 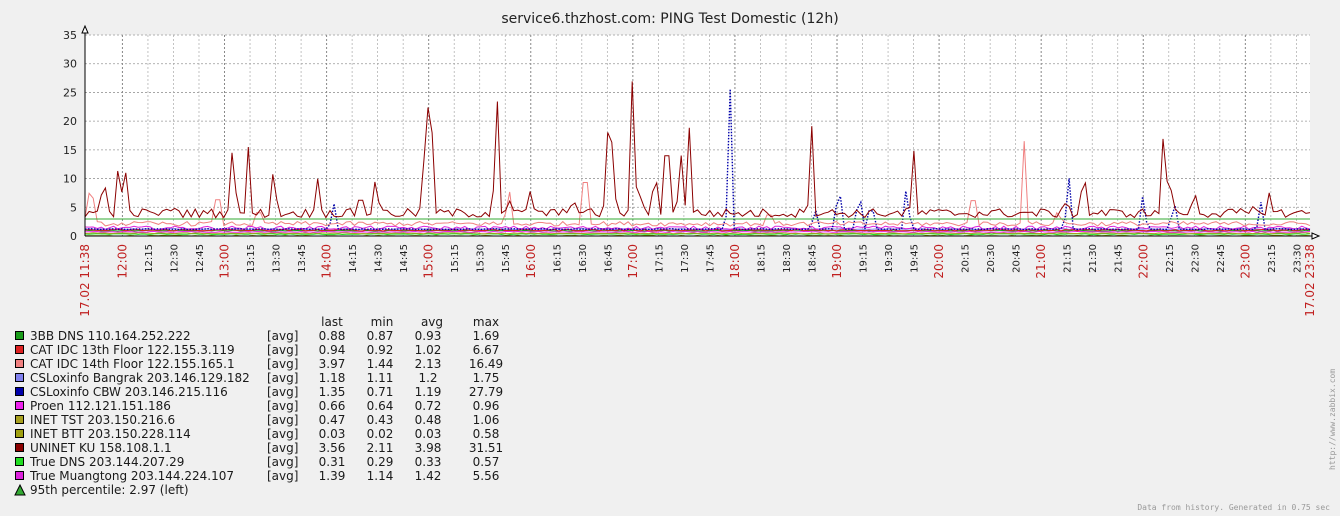 I want to click on x-tick-label: 16:15, so click(x=557, y=258).